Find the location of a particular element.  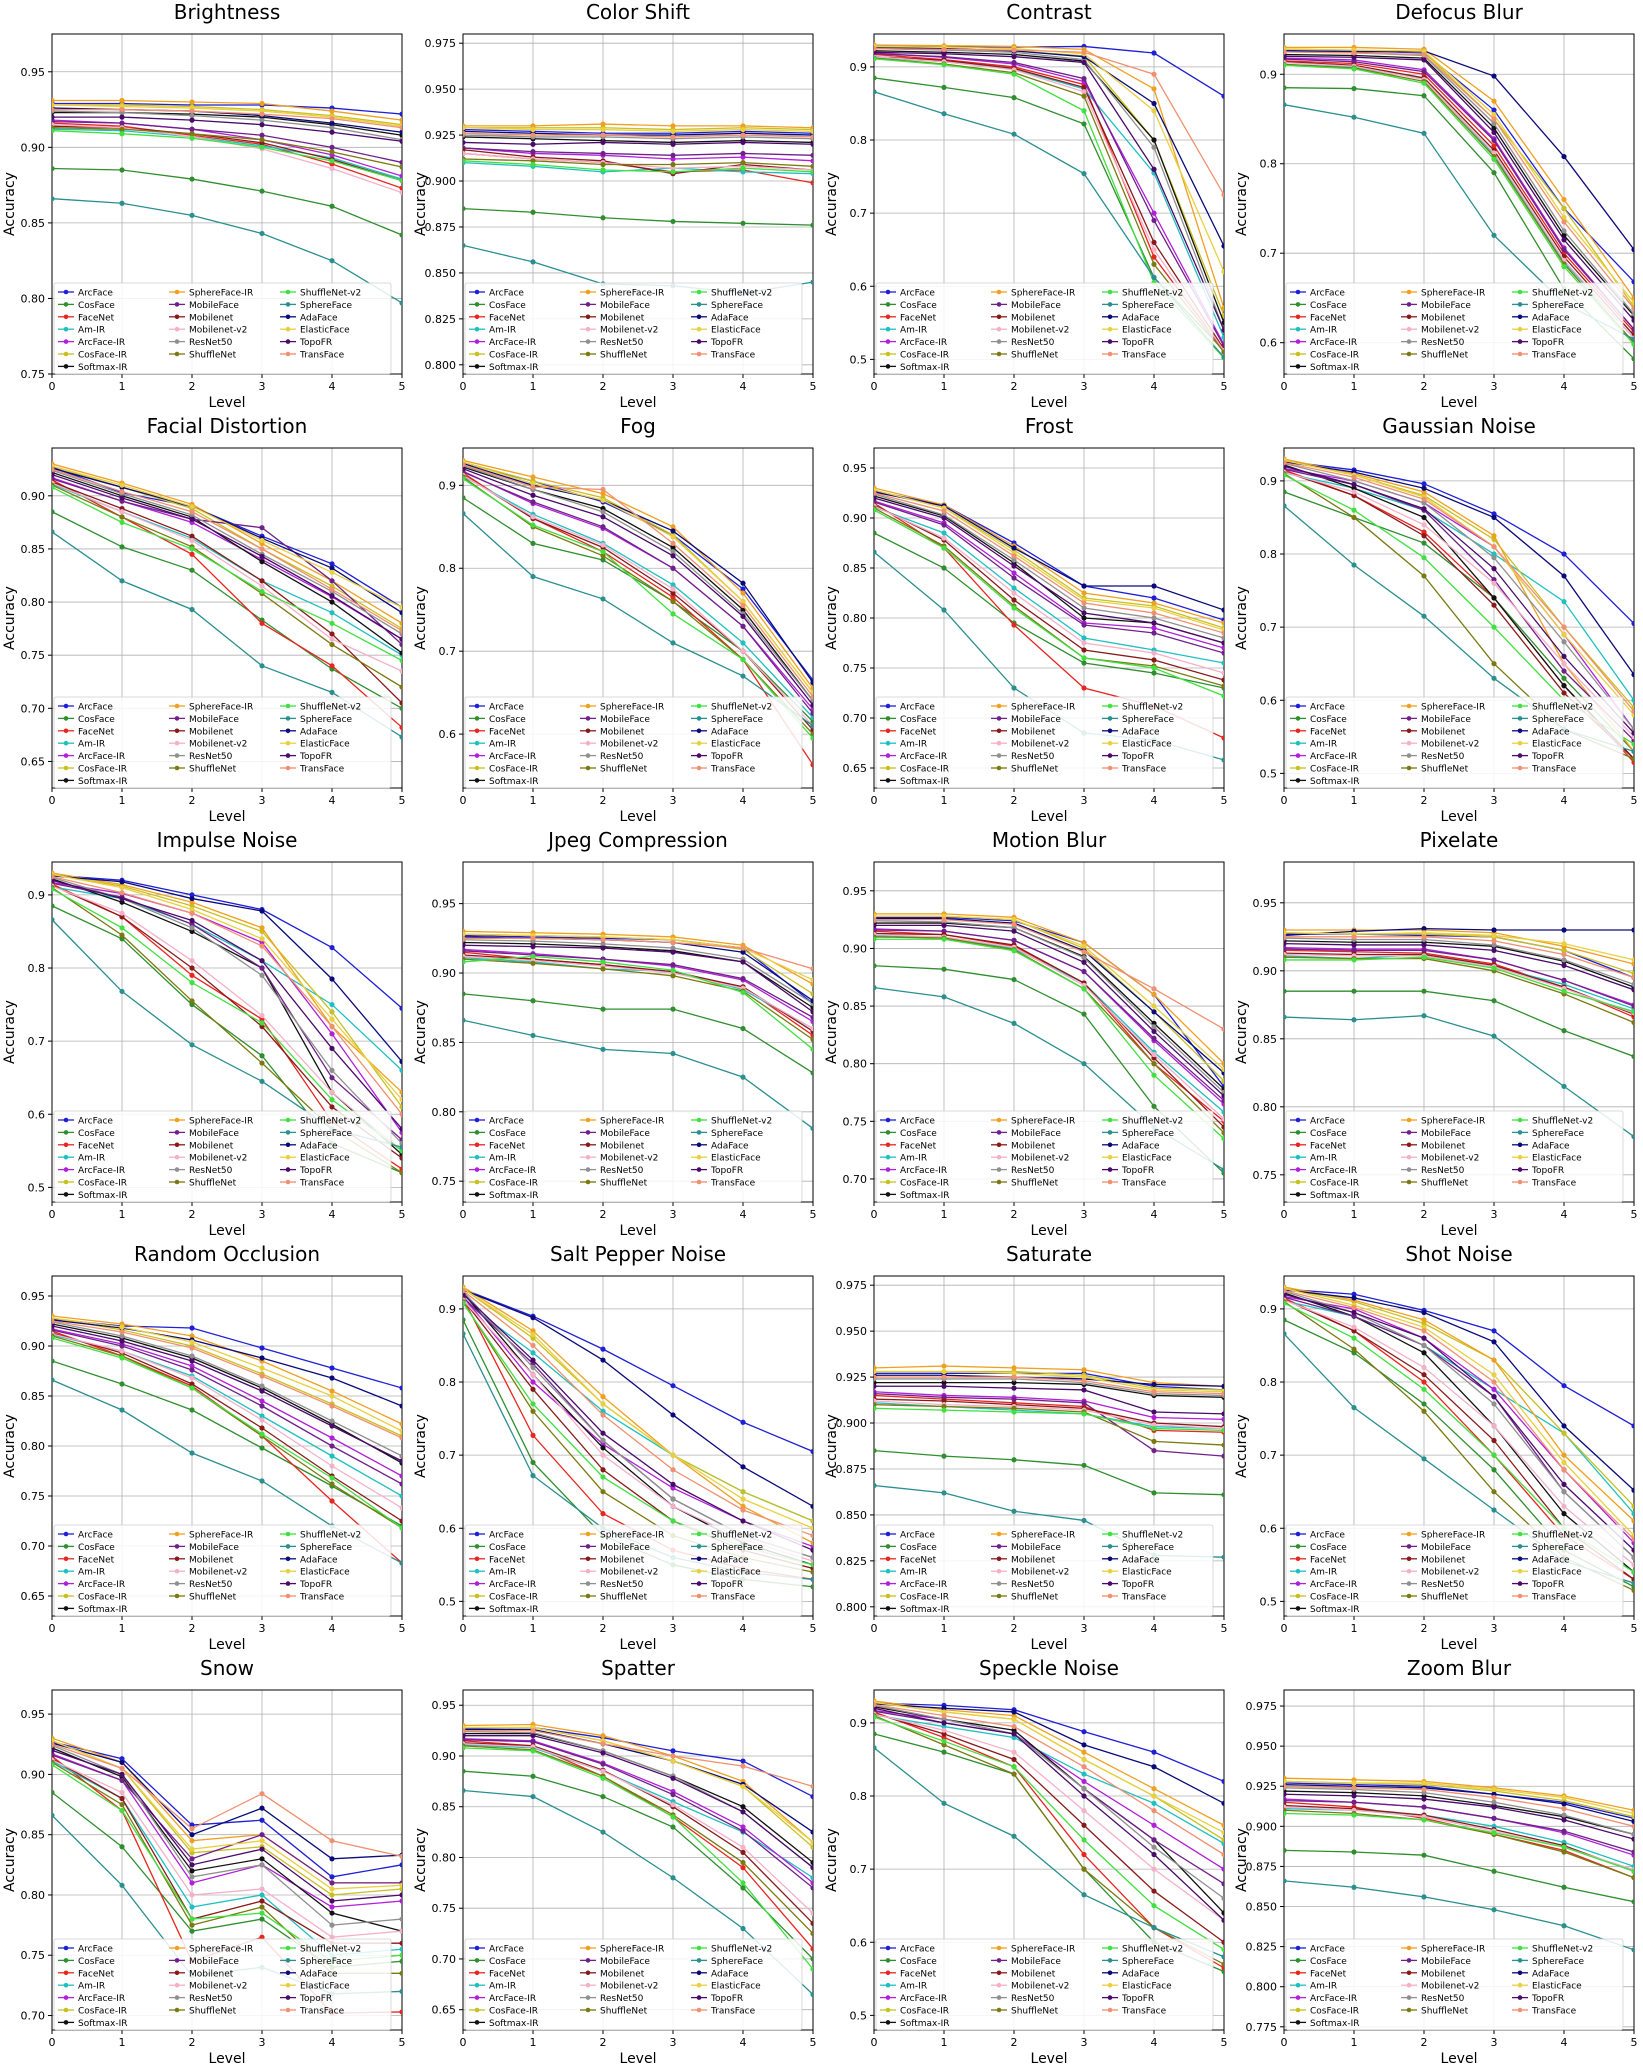

chart-title: Random Occlusion is located at coordinates (227, 1254).